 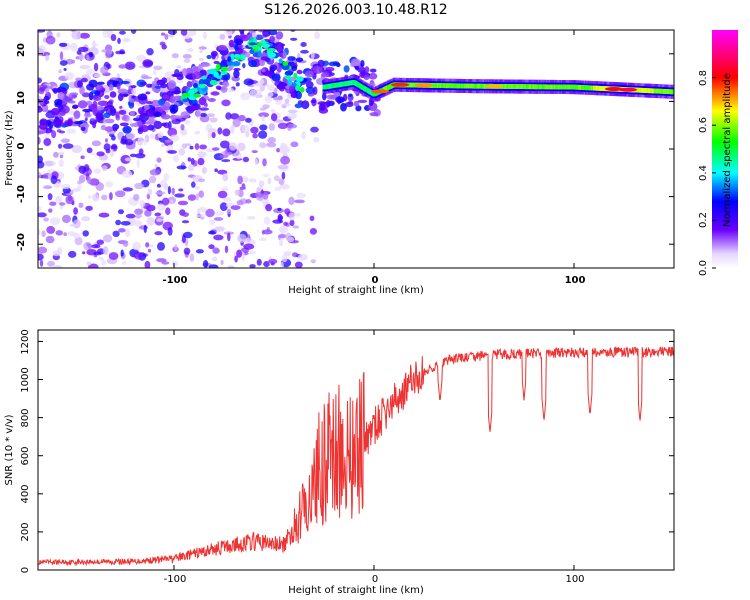 What do you see at coordinates (25, 455) in the screenshot?
I see `snr-y-tick-label: 600` at bounding box center [25, 455].